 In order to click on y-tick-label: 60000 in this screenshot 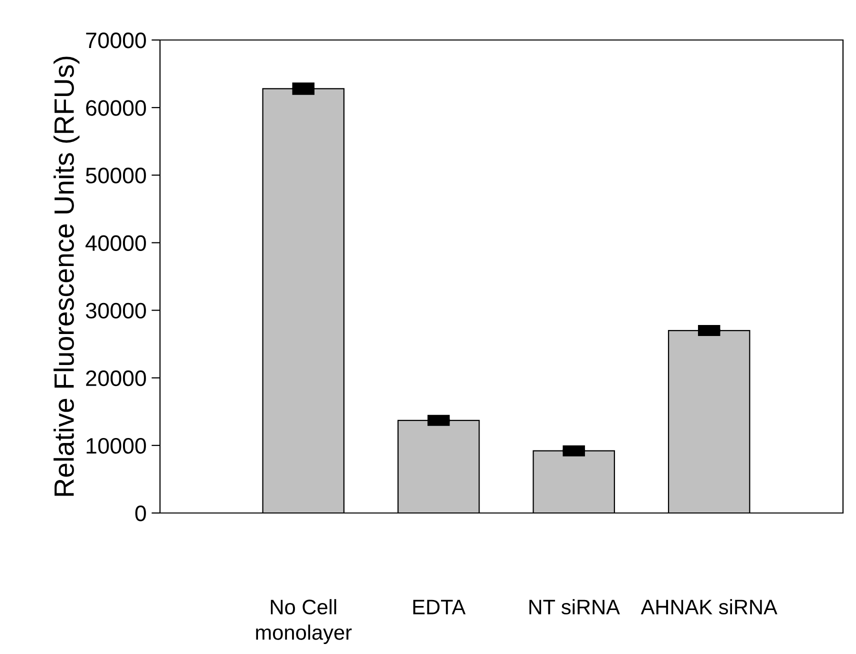, I will do `click(116, 108)`.